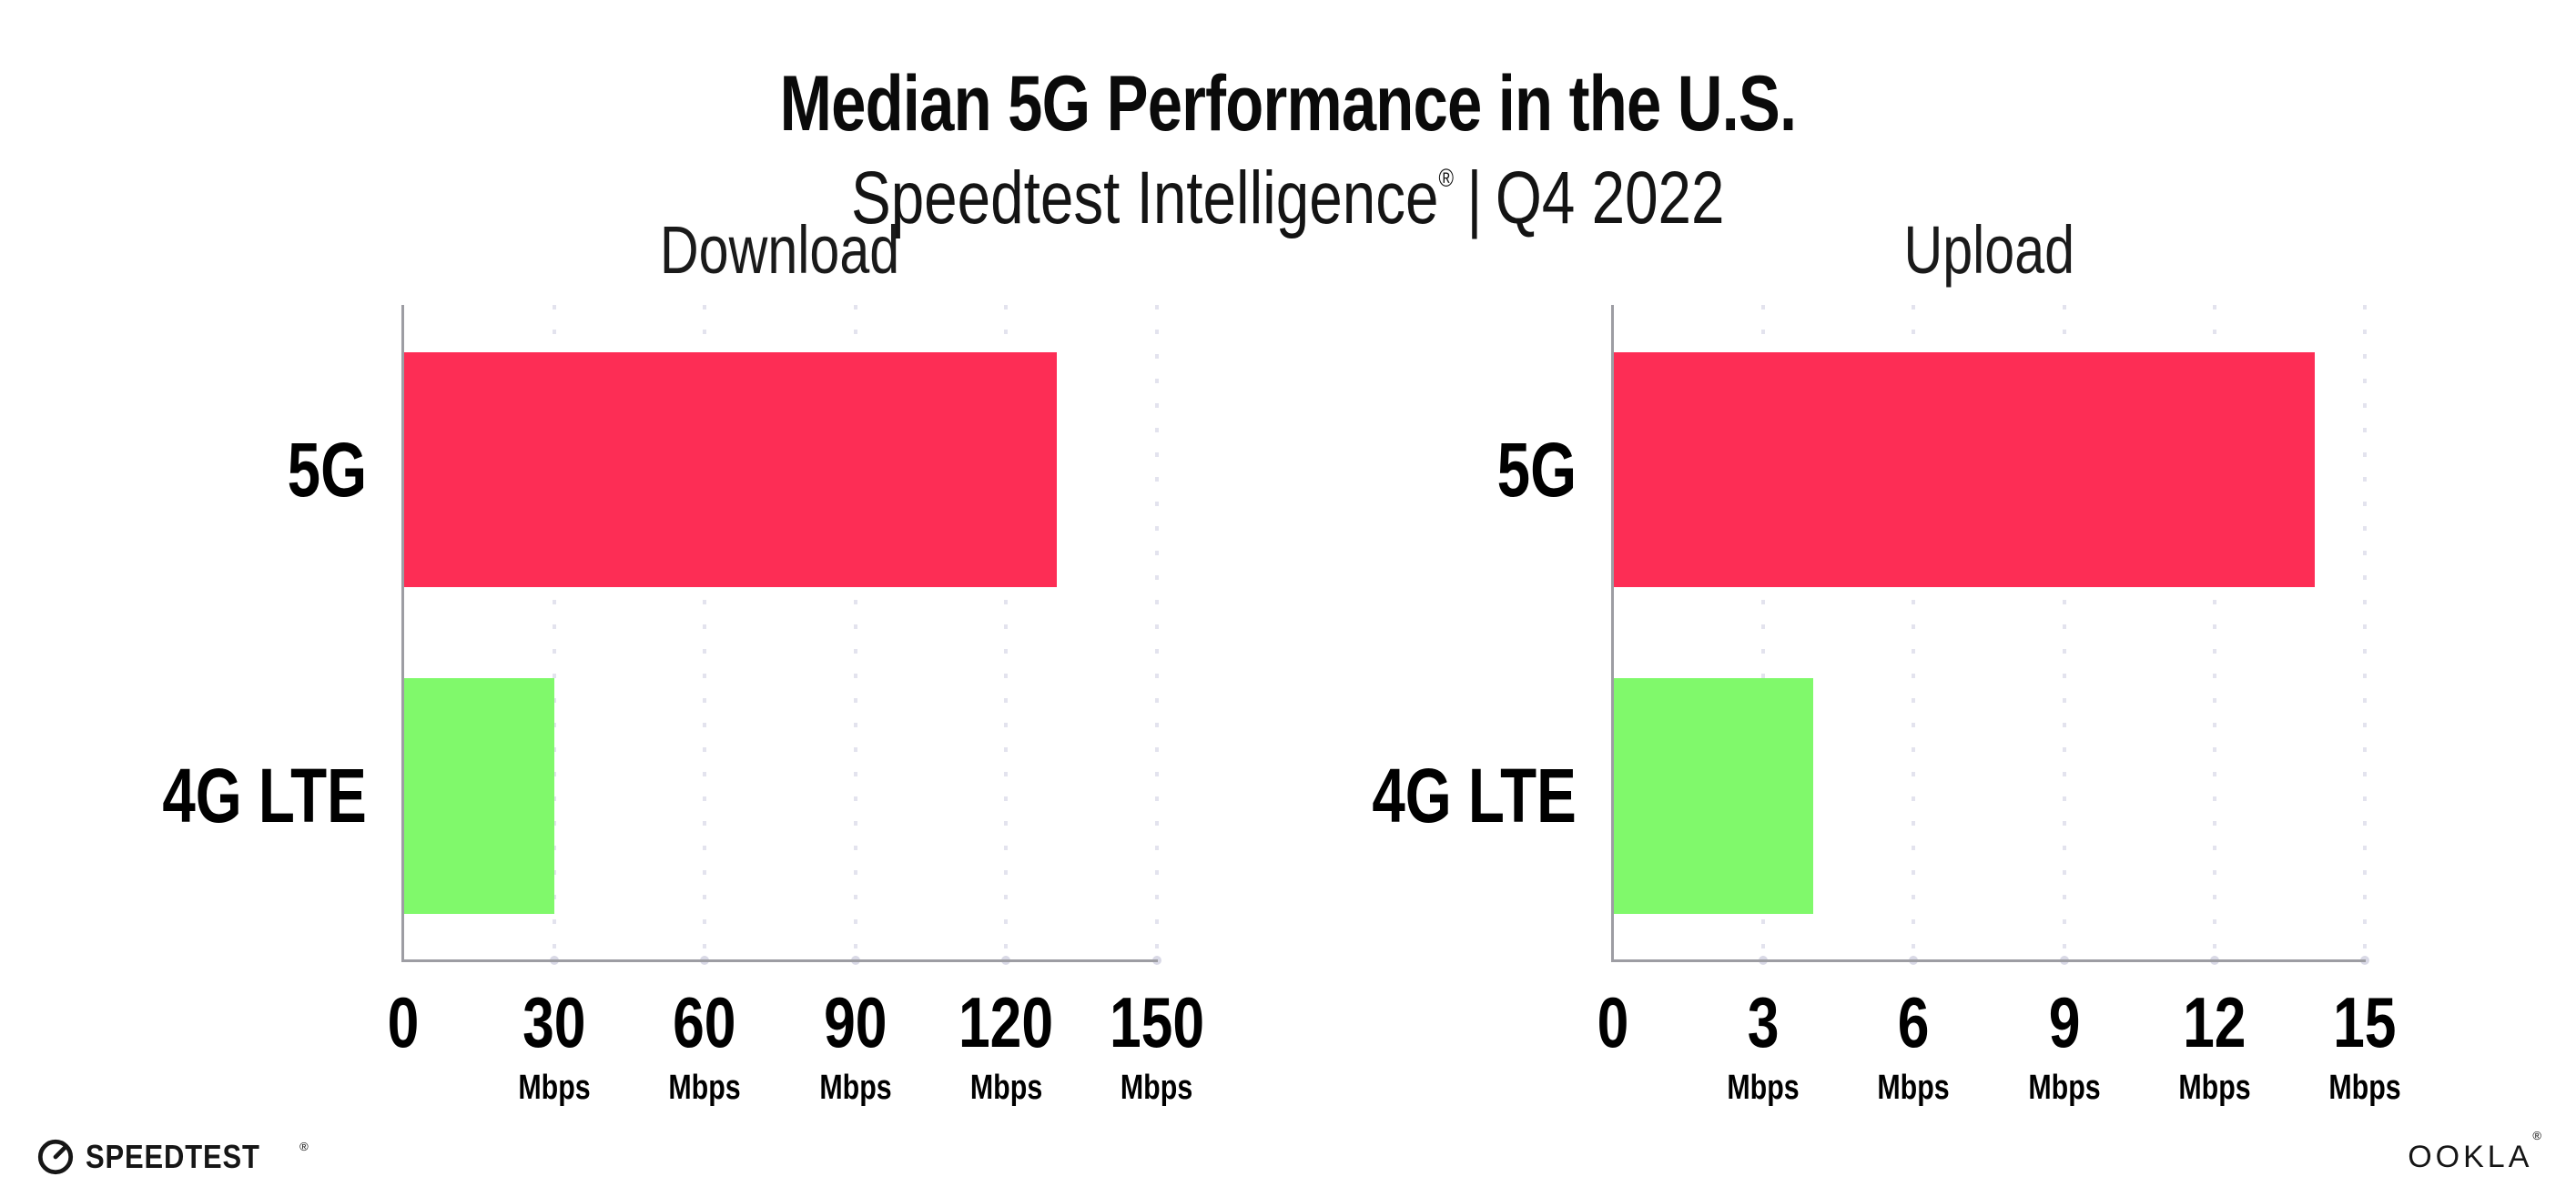  I want to click on tick-15: 15 Mbps, so click(2364, 1046).